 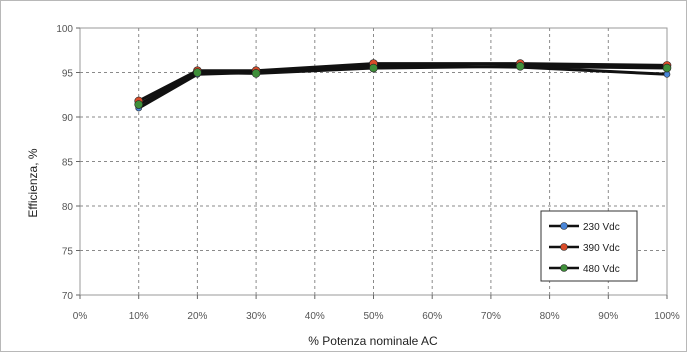 What do you see at coordinates (667, 316) in the screenshot?
I see `x-tick-label: 100%` at bounding box center [667, 316].